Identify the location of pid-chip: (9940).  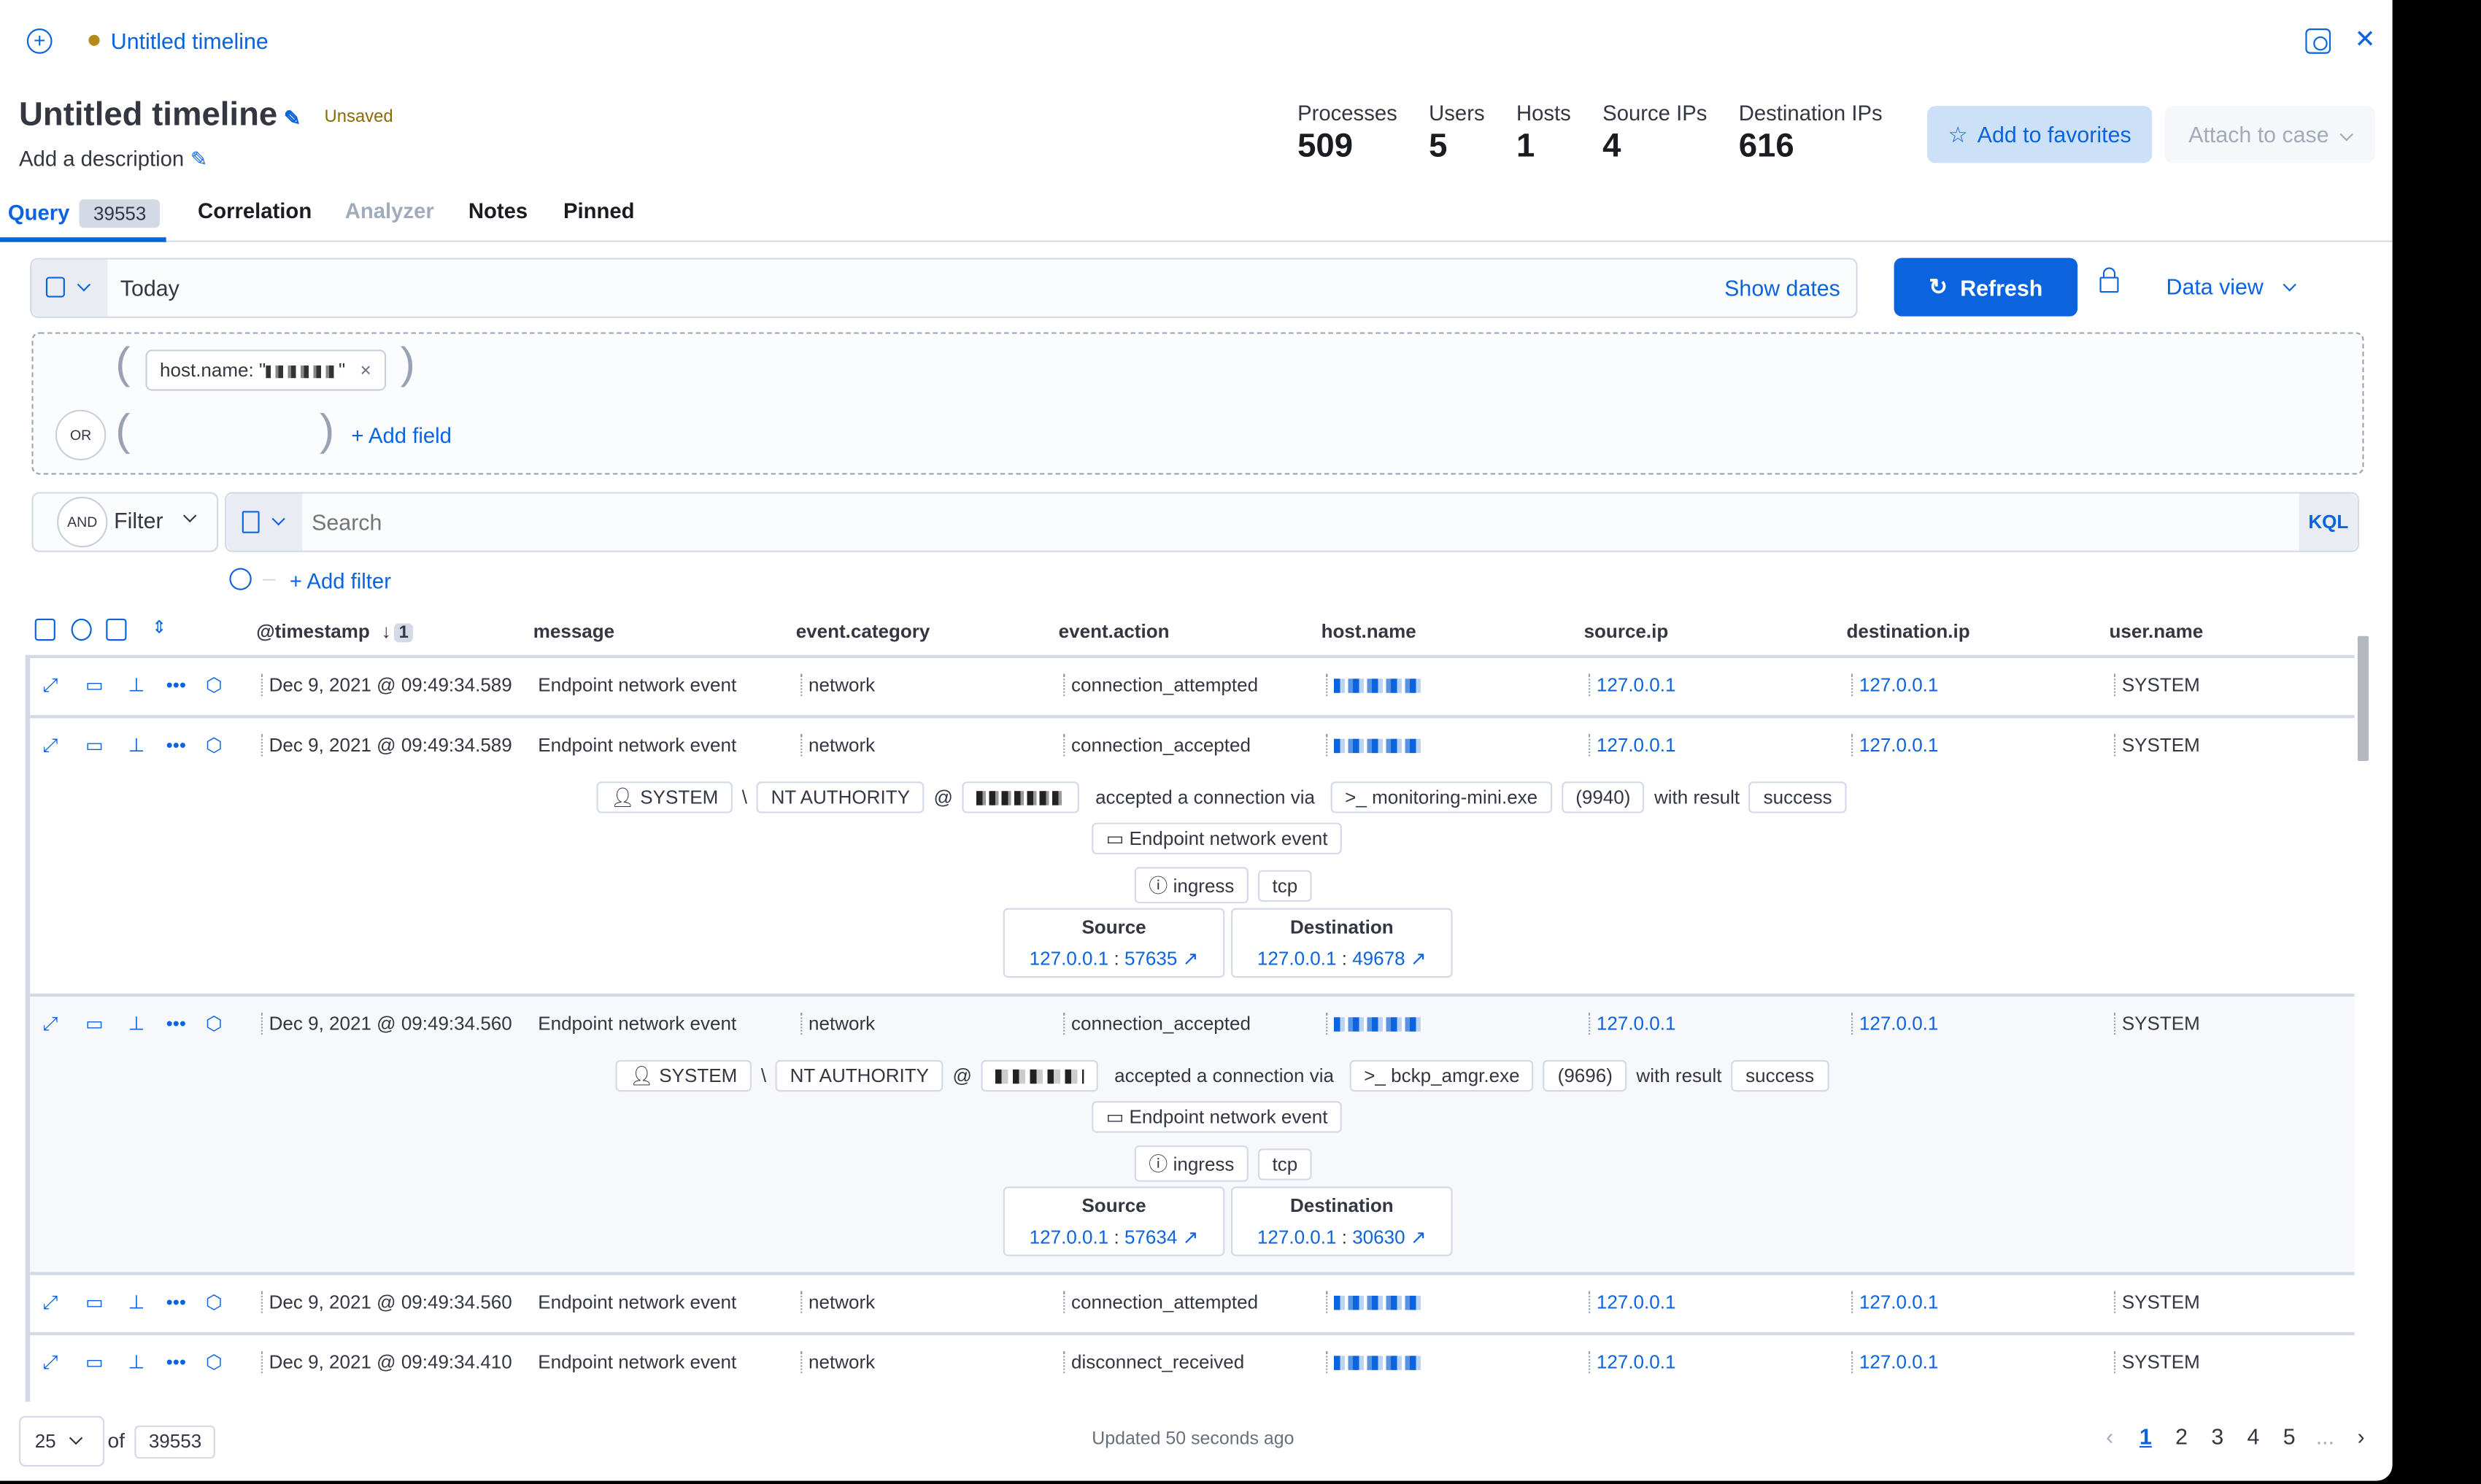
(1603, 797).